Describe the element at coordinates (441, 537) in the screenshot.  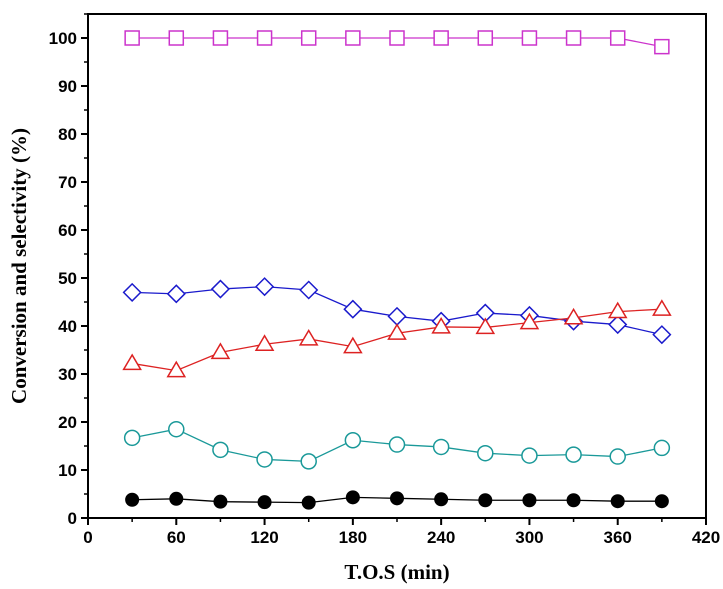
I see `x-tick-label: 240` at that location.